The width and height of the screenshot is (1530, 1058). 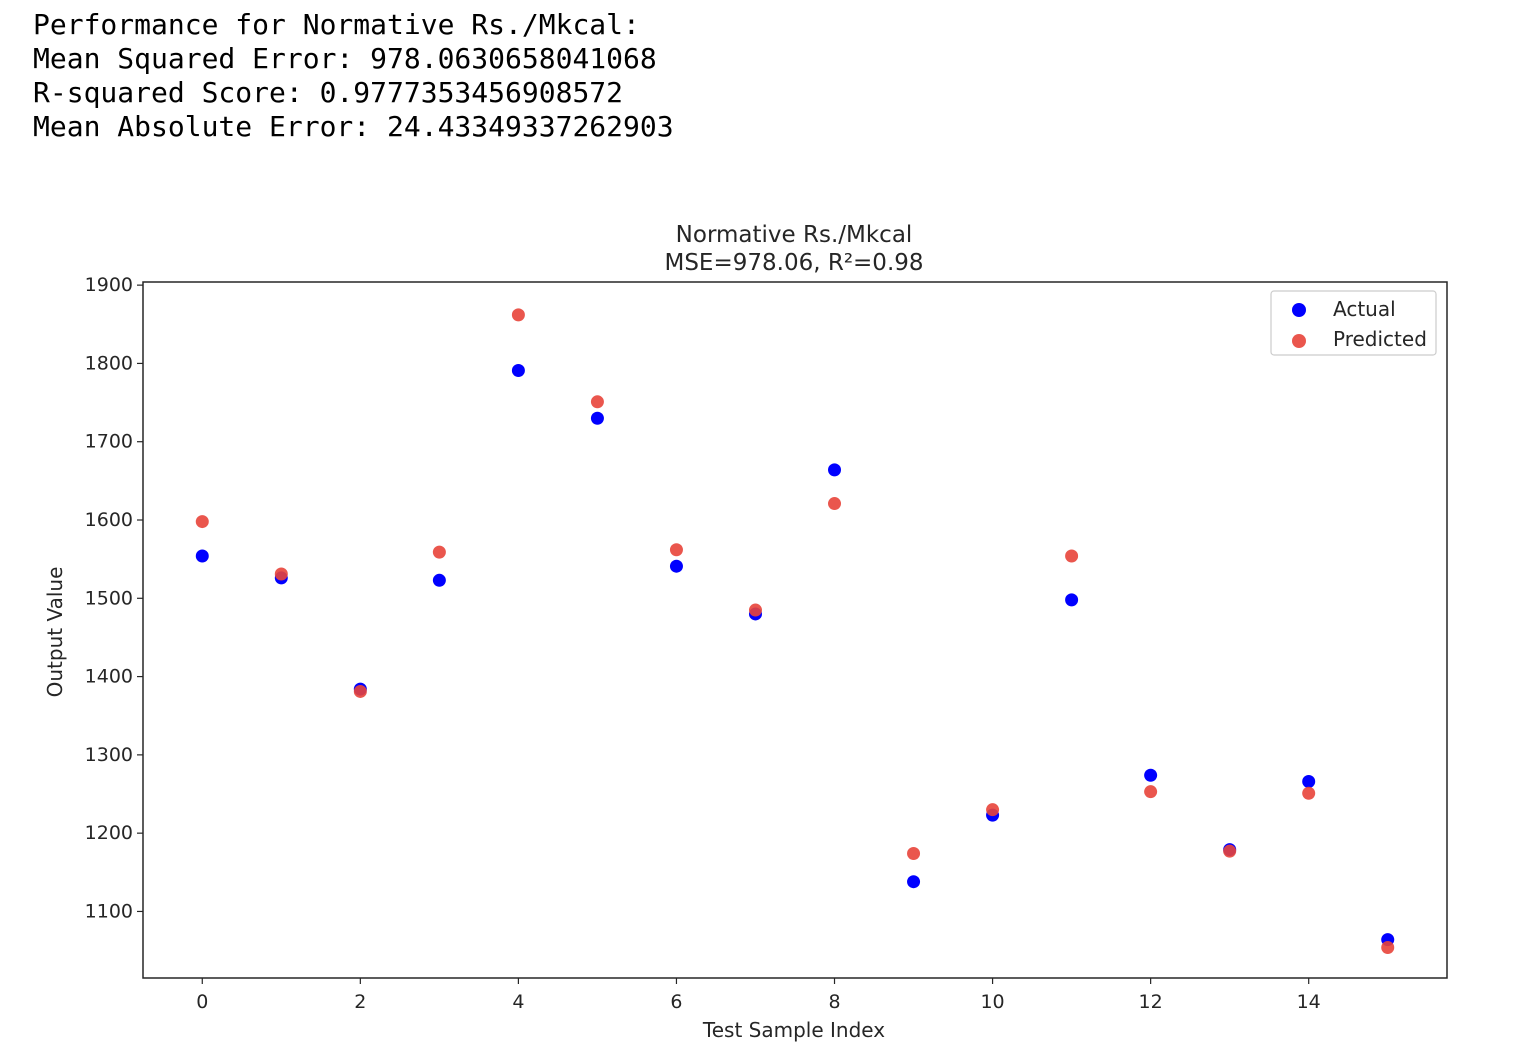 I want to click on y-tick-label: 1900, so click(x=109, y=285).